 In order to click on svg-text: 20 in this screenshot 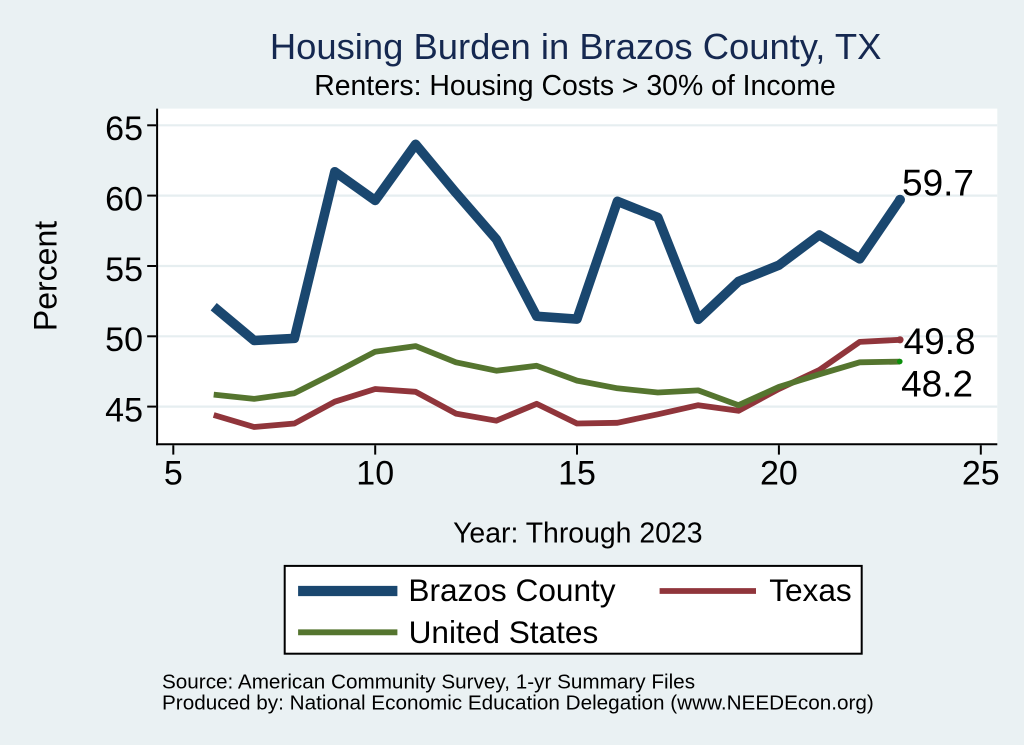, I will do `click(779, 474)`.